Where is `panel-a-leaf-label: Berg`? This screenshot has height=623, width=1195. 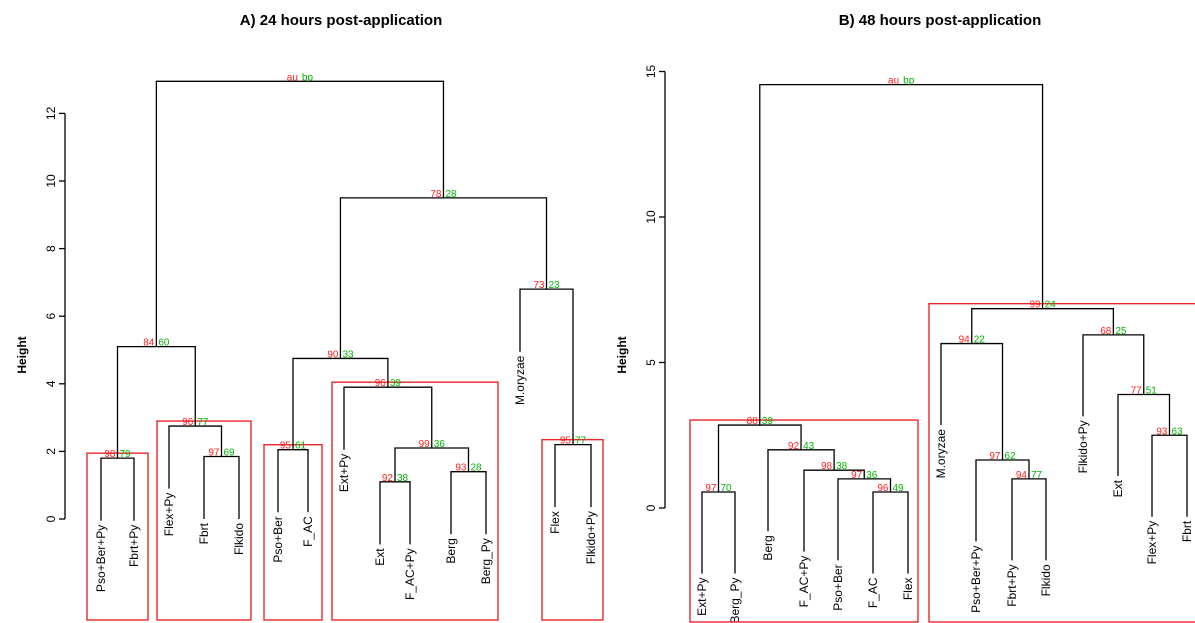
panel-a-leaf-label: Berg is located at coordinates (451, 550).